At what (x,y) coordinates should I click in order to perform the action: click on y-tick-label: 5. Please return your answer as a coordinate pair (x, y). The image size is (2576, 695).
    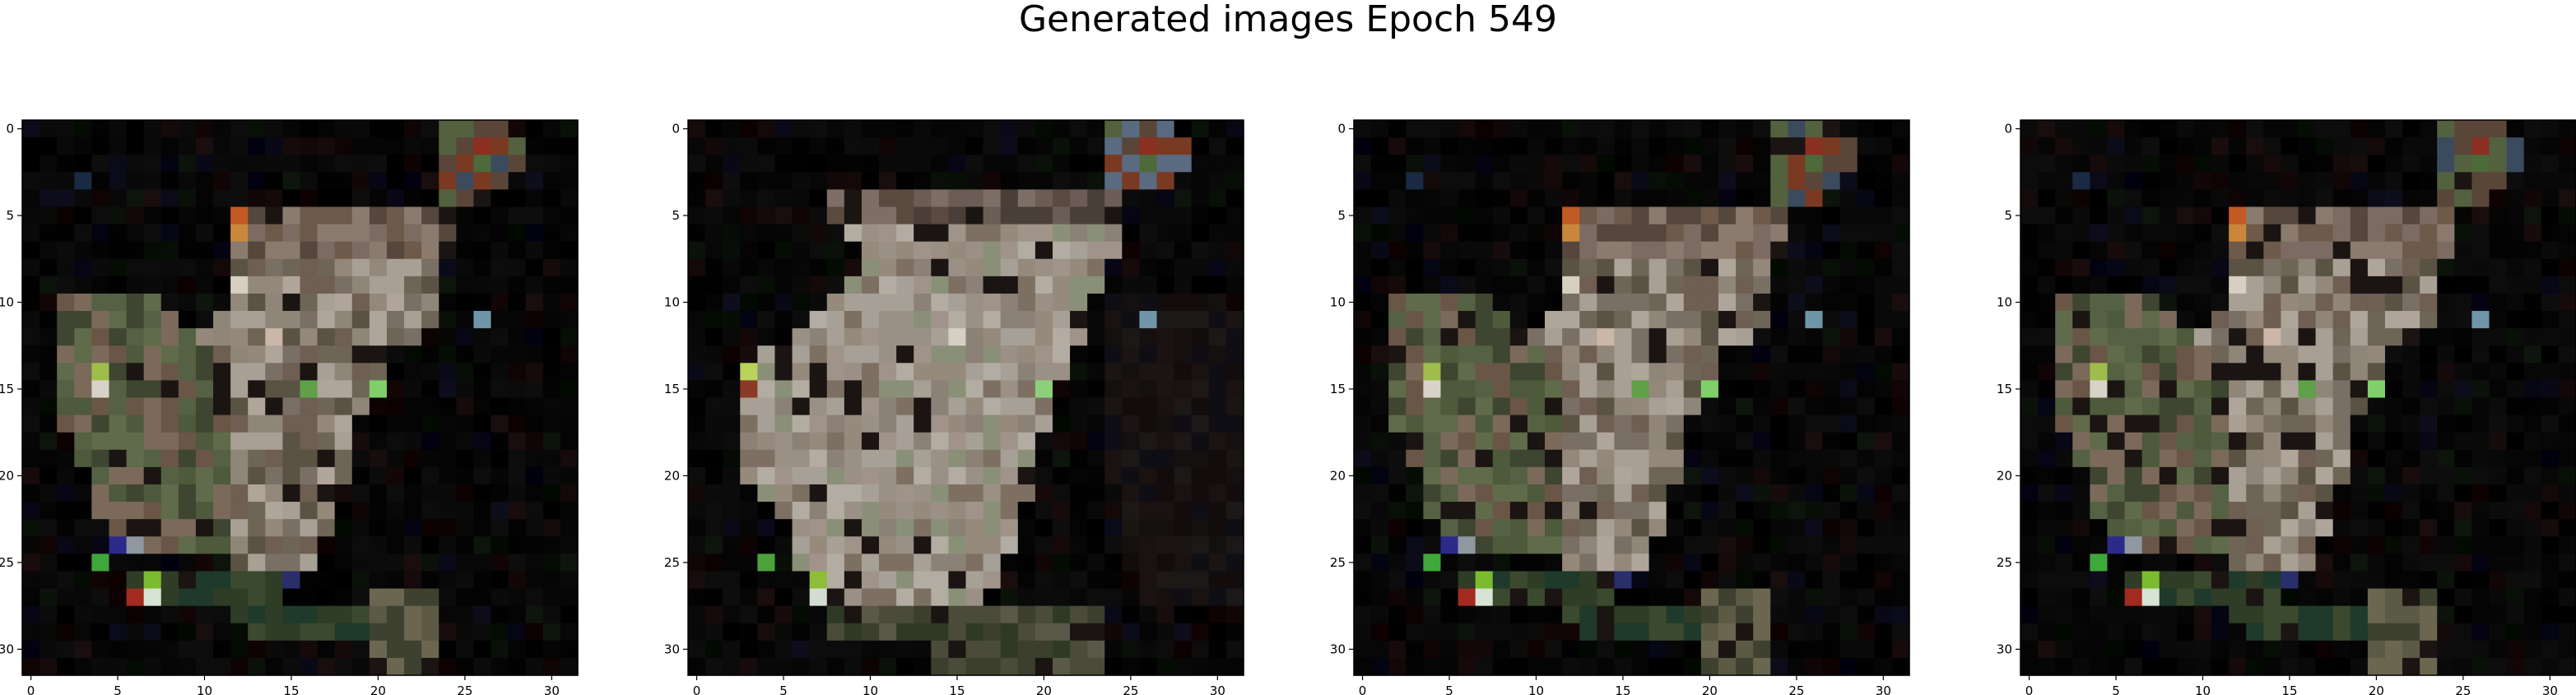
    Looking at the image, I should click on (2008, 215).